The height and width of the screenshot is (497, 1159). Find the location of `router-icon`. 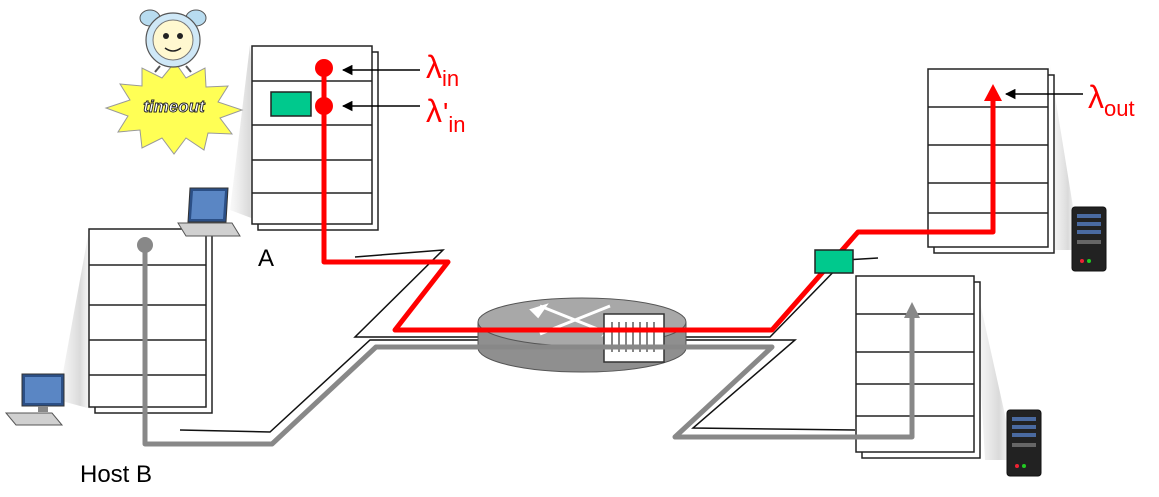

router-icon is located at coordinates (582, 335).